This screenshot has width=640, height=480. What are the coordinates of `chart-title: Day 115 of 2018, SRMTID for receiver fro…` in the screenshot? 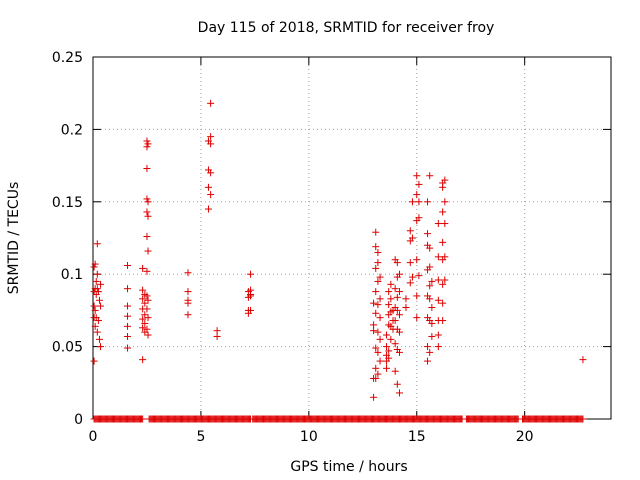 It's located at (346, 28).